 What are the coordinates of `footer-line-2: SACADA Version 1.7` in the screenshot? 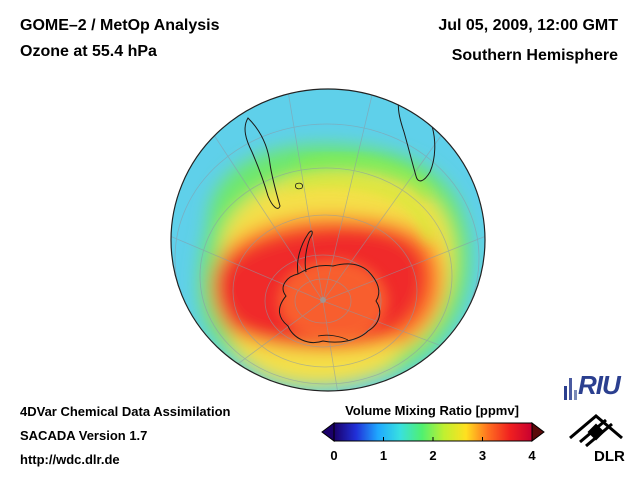 It's located at (84, 435).